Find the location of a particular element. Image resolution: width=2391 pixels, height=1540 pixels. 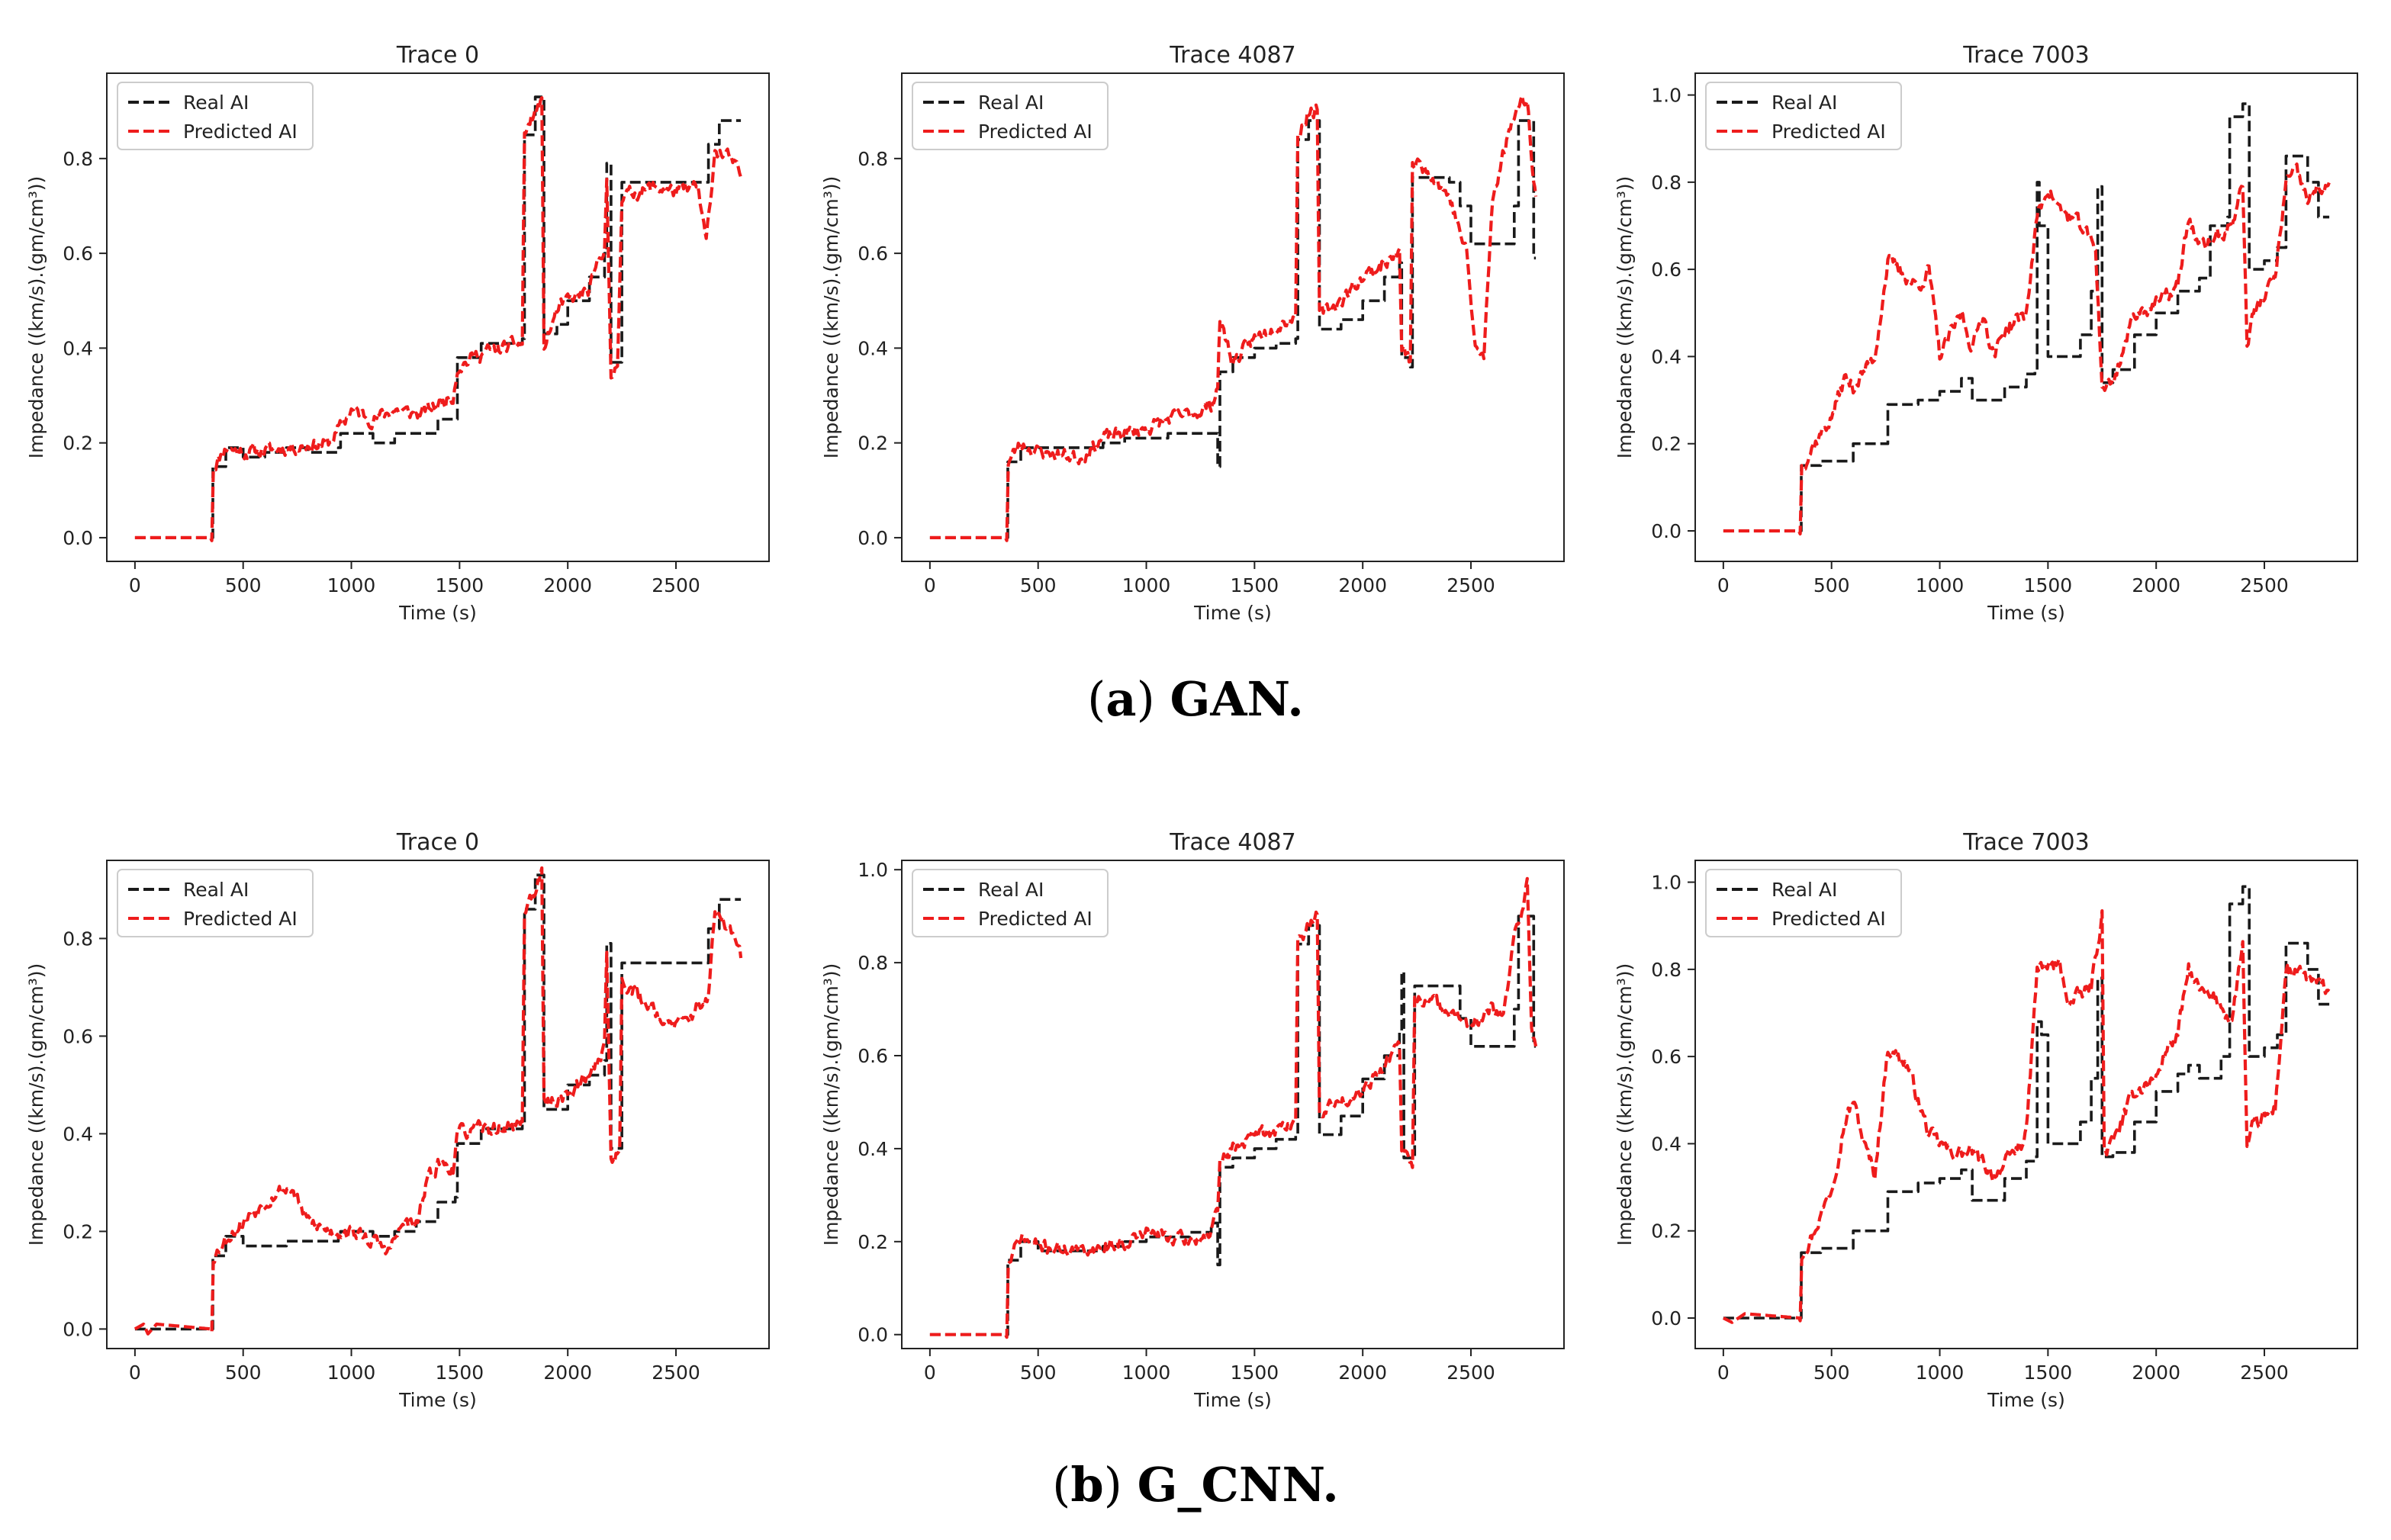

chart-title: Trace 7003 is located at coordinates (2026, 55).